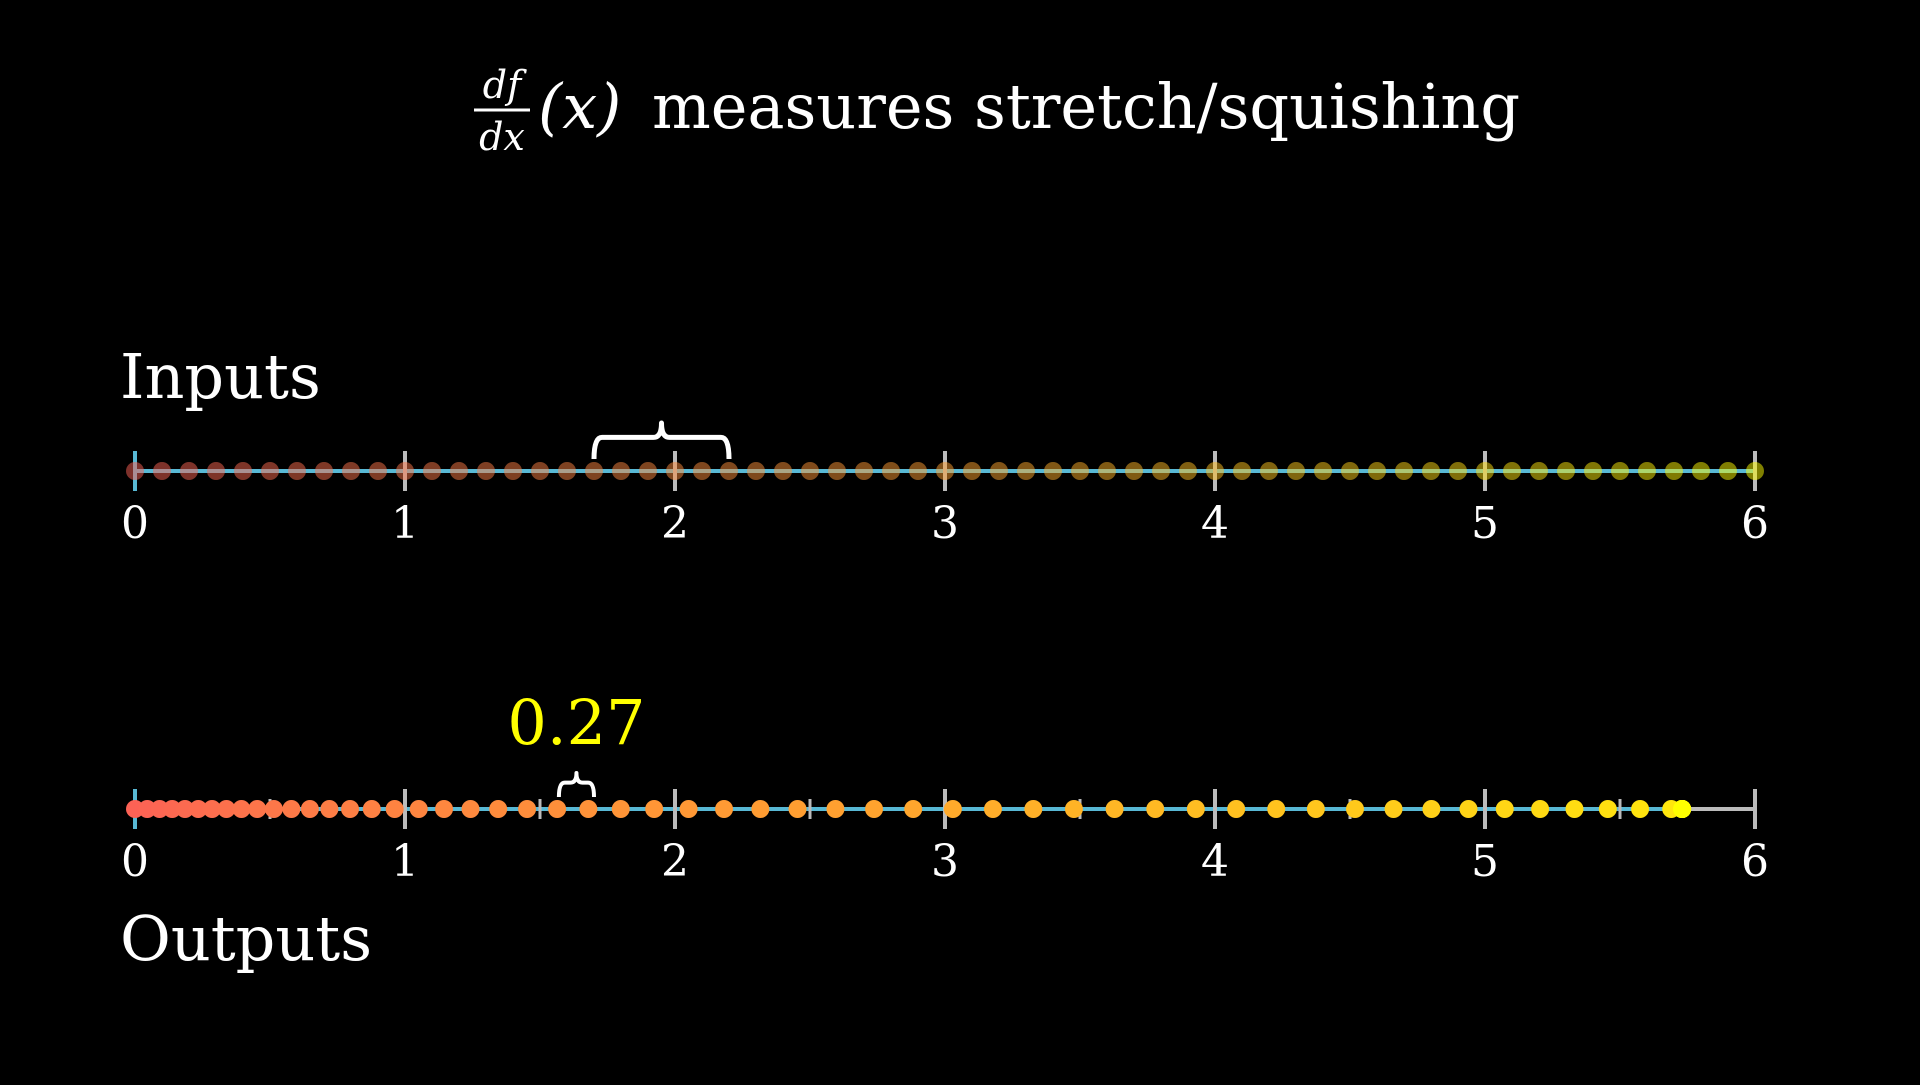  Describe the element at coordinates (405, 523) in the screenshot. I see `tick-label: 1` at that location.